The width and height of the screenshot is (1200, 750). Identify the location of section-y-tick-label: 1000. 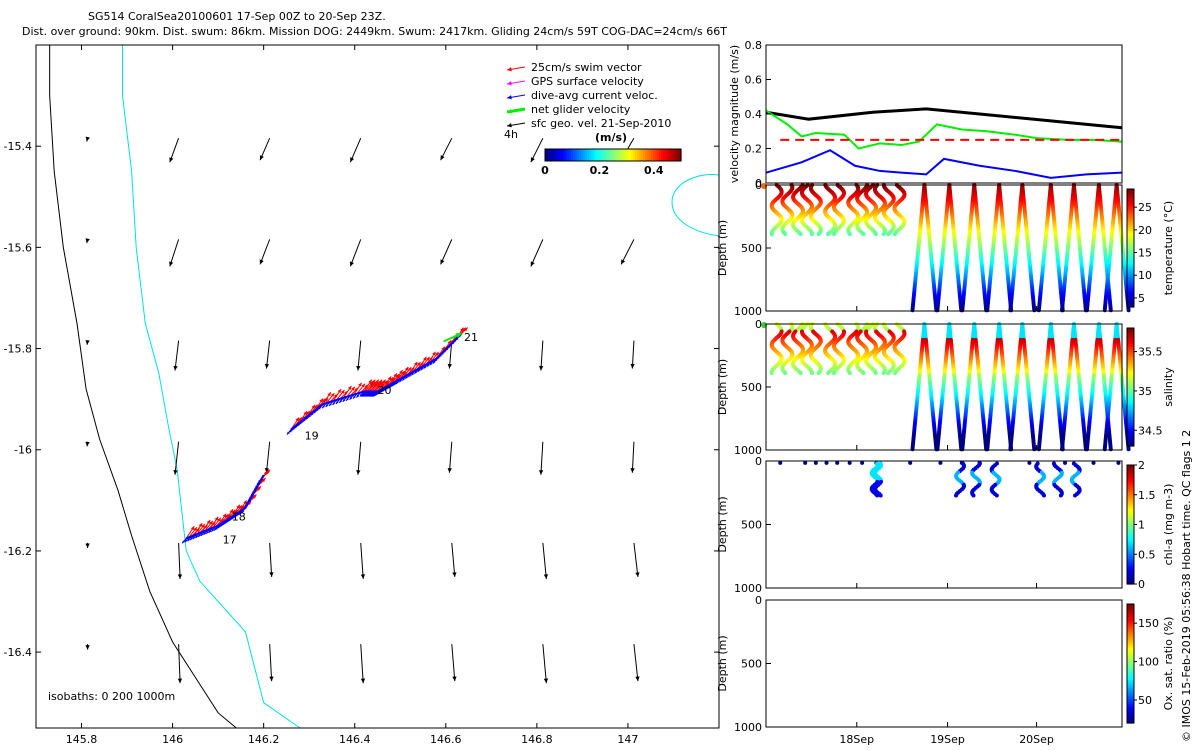
(748, 311).